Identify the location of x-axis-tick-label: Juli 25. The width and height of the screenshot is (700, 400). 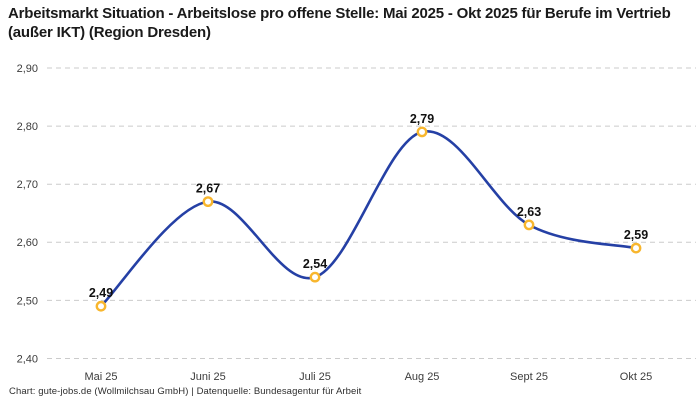
(315, 377).